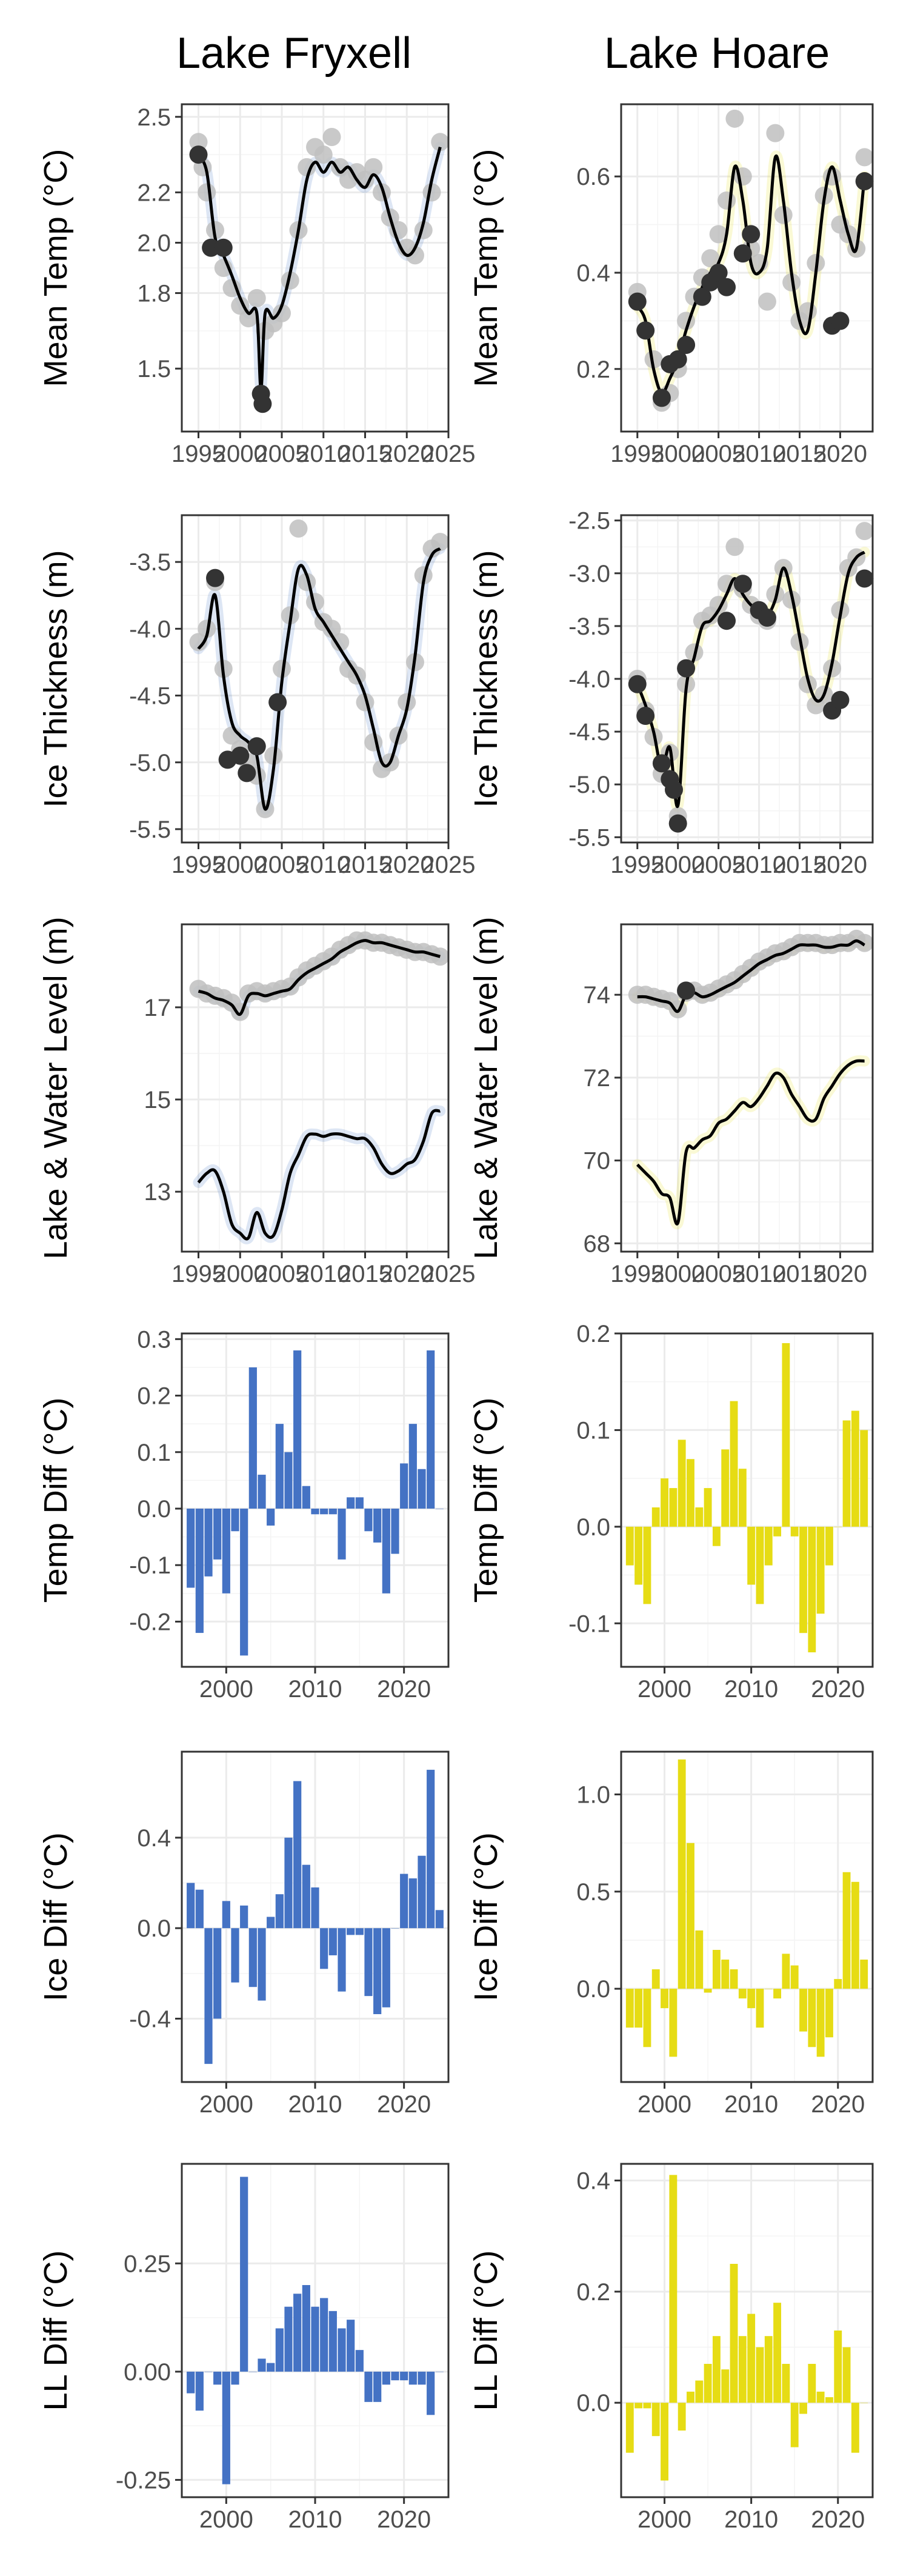 The height and width of the screenshot is (2576, 909). I want to click on bar-2007, so click(288, 2339).